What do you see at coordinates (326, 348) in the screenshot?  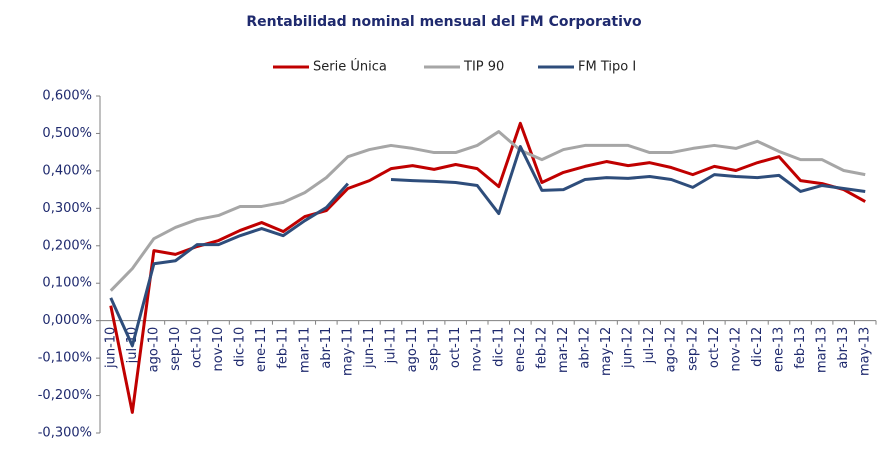 I see `x-tick-label: abr-11` at bounding box center [326, 348].